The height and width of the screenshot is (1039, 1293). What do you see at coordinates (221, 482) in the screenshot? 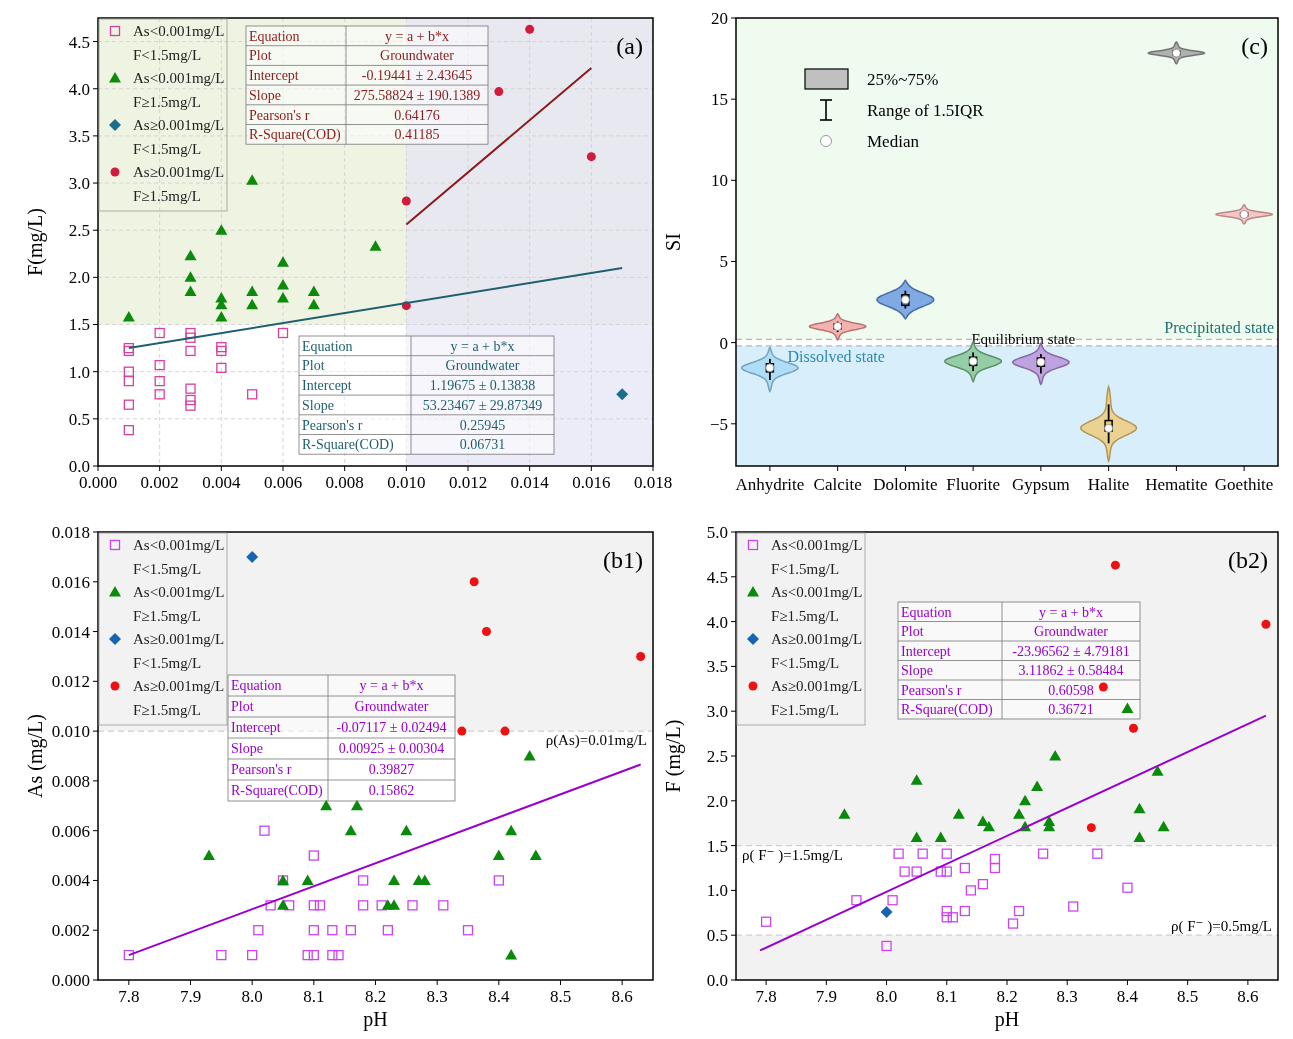
I see `x-tick-label: 0.004` at bounding box center [221, 482].